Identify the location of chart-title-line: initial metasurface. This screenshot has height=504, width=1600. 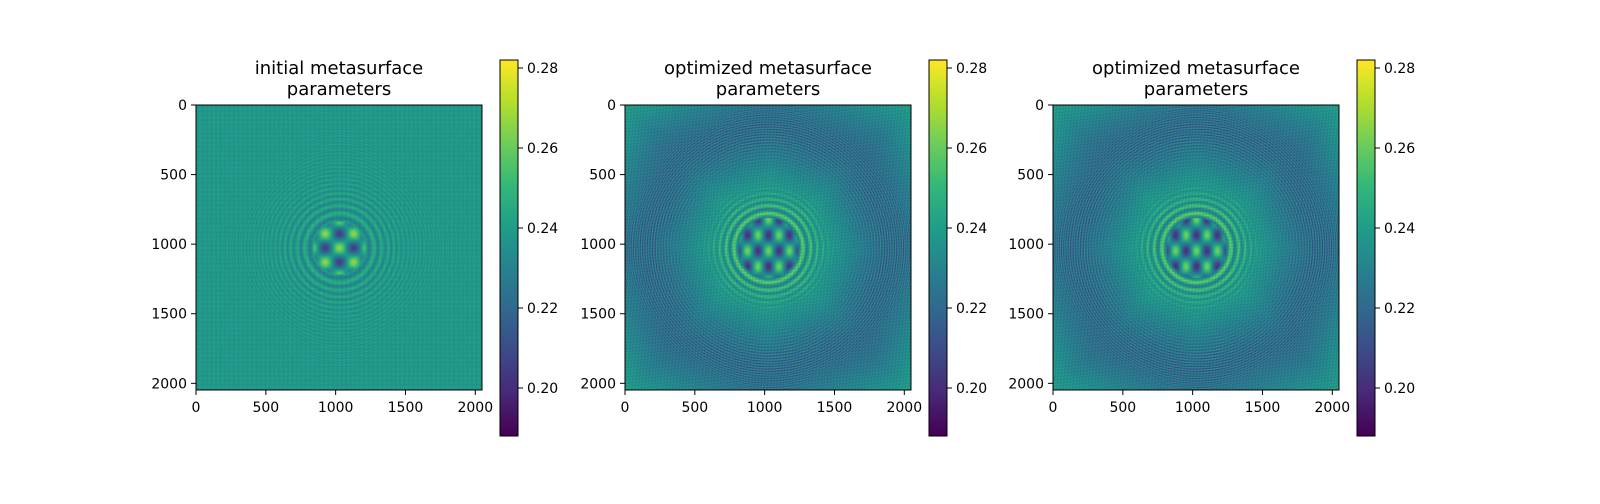
(339, 68).